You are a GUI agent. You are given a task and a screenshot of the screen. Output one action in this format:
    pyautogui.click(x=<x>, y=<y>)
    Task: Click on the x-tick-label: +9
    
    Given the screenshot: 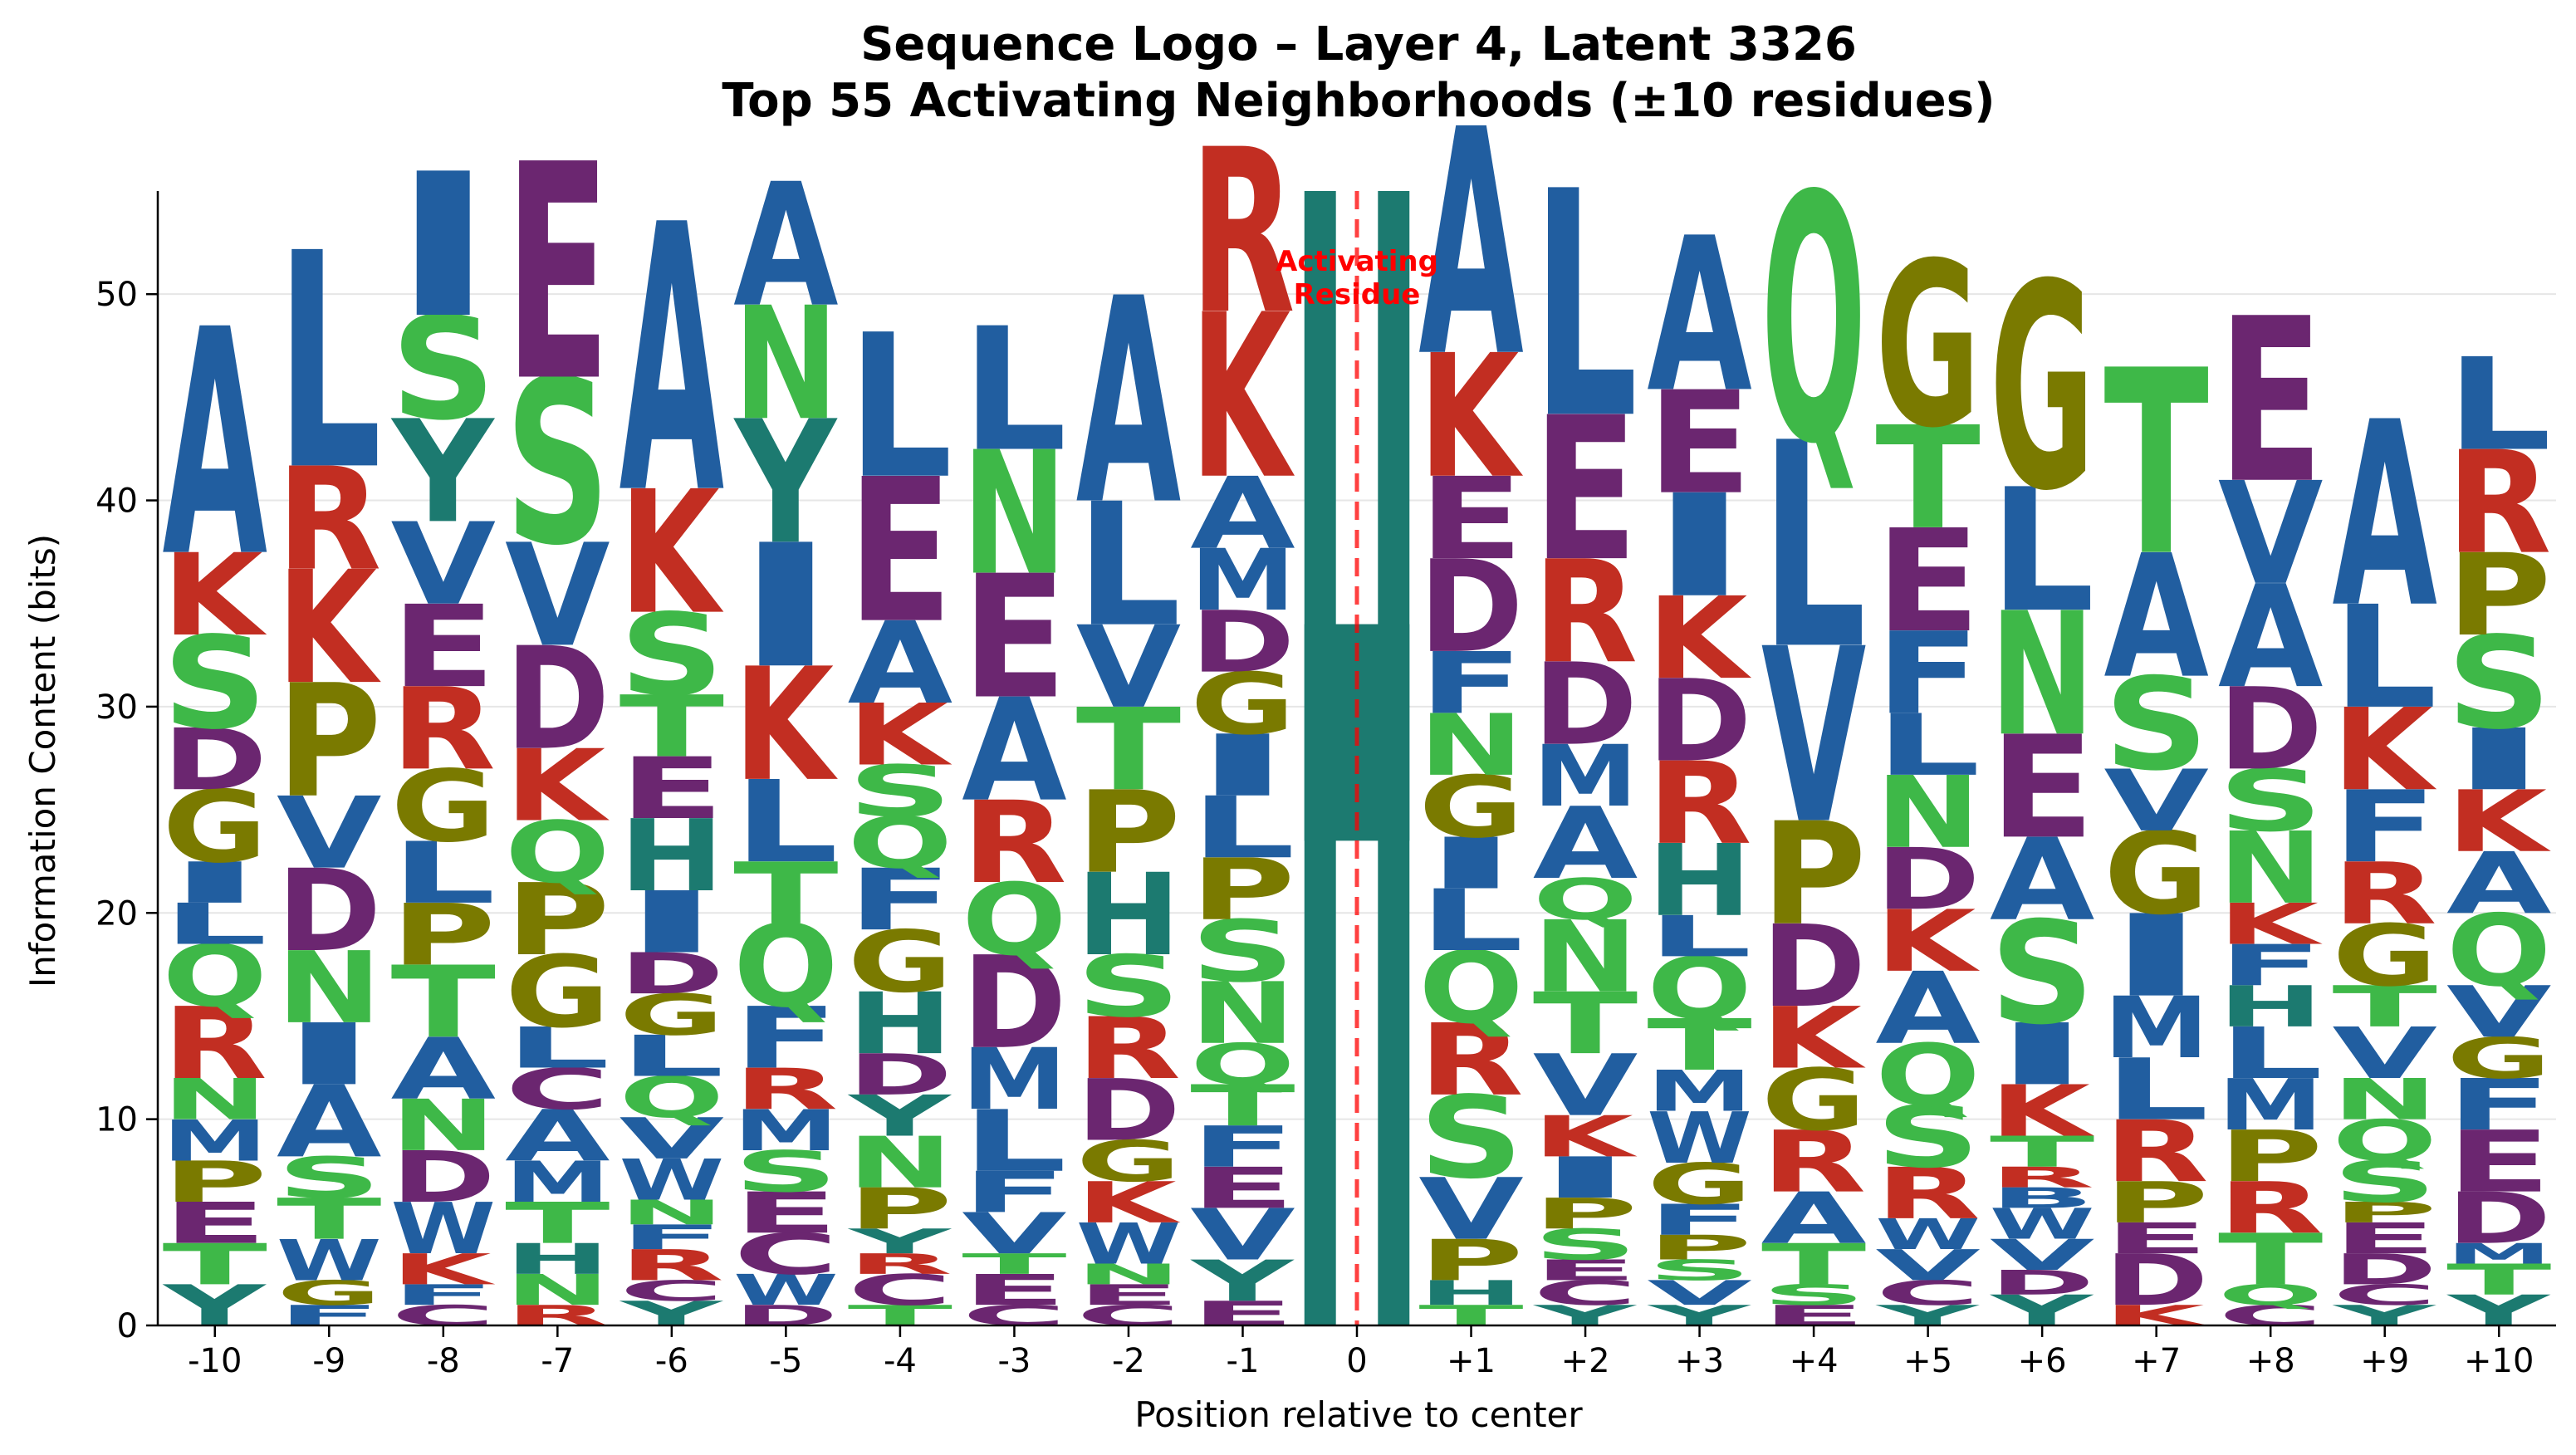 What is the action you would take?
    pyautogui.click(x=2384, y=1361)
    